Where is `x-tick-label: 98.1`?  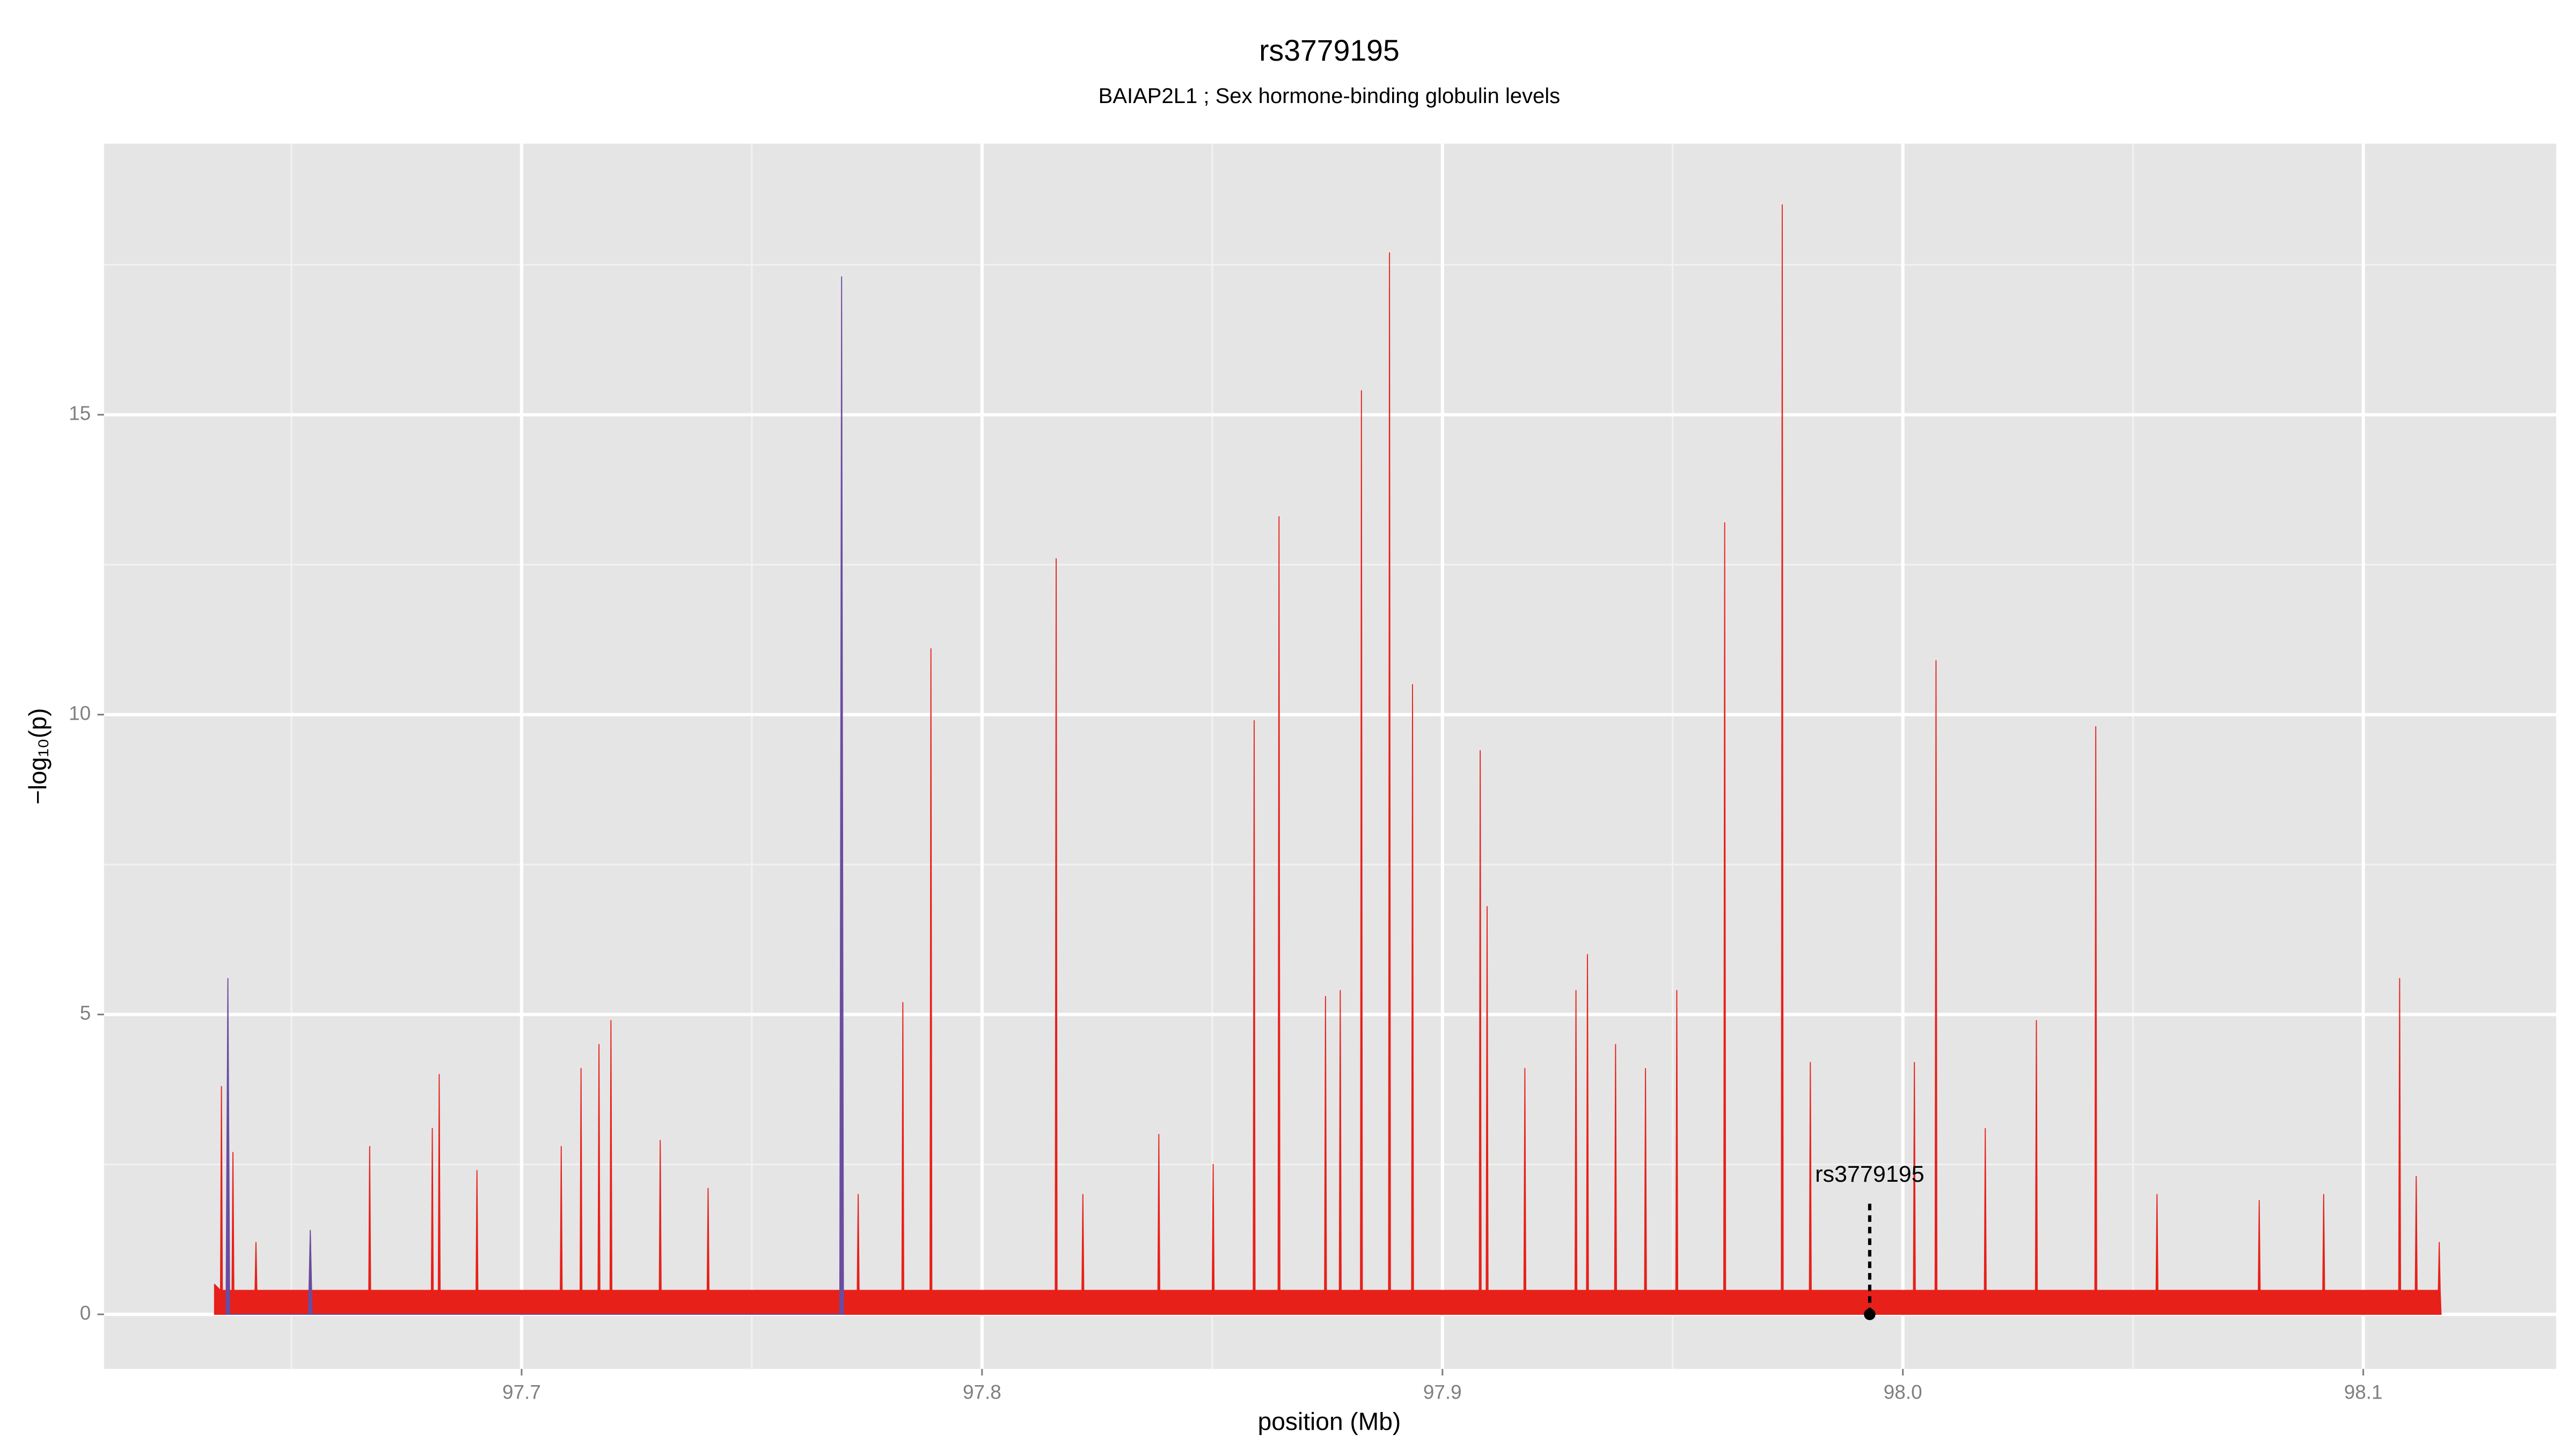
x-tick-label: 98.1 is located at coordinates (2363, 1392).